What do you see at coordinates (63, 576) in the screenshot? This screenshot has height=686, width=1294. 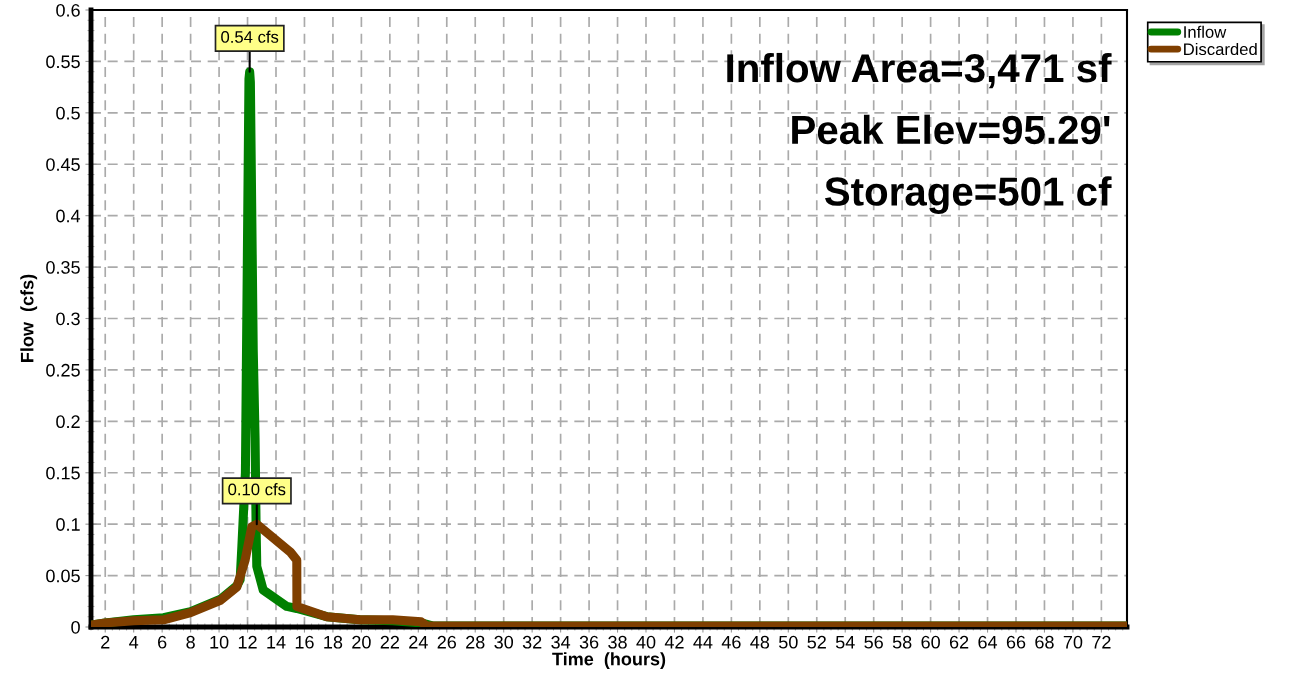 I see `y-tick-label: 0.05` at bounding box center [63, 576].